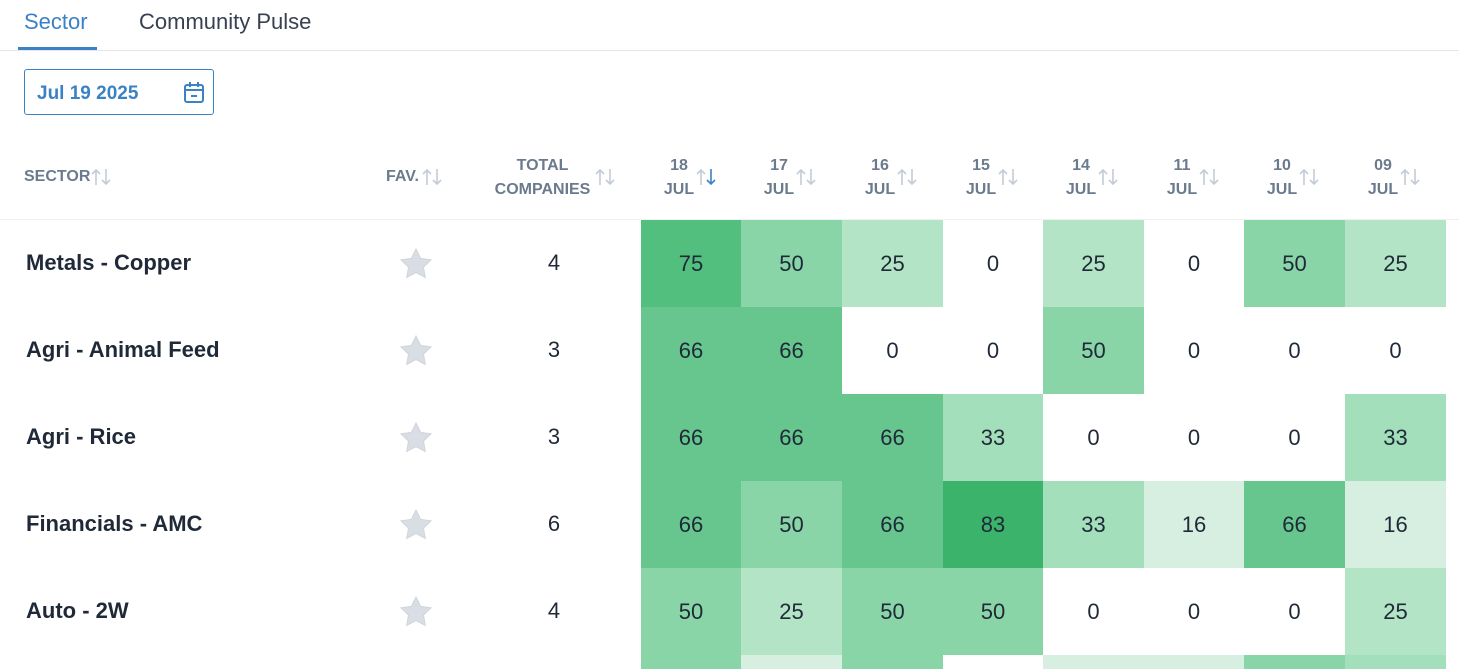  Describe the element at coordinates (1395, 179) in the screenshot. I see `column-header-date: 09 JUL` at that location.